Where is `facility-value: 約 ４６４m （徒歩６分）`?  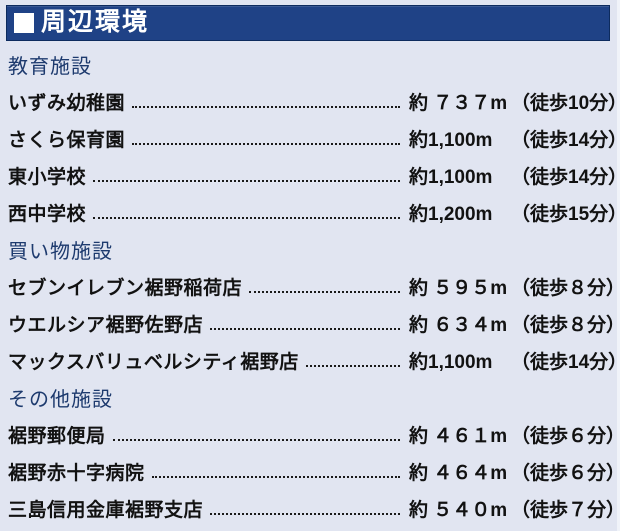 facility-value: 約 ４６４m （徒歩６分） is located at coordinates (514, 471).